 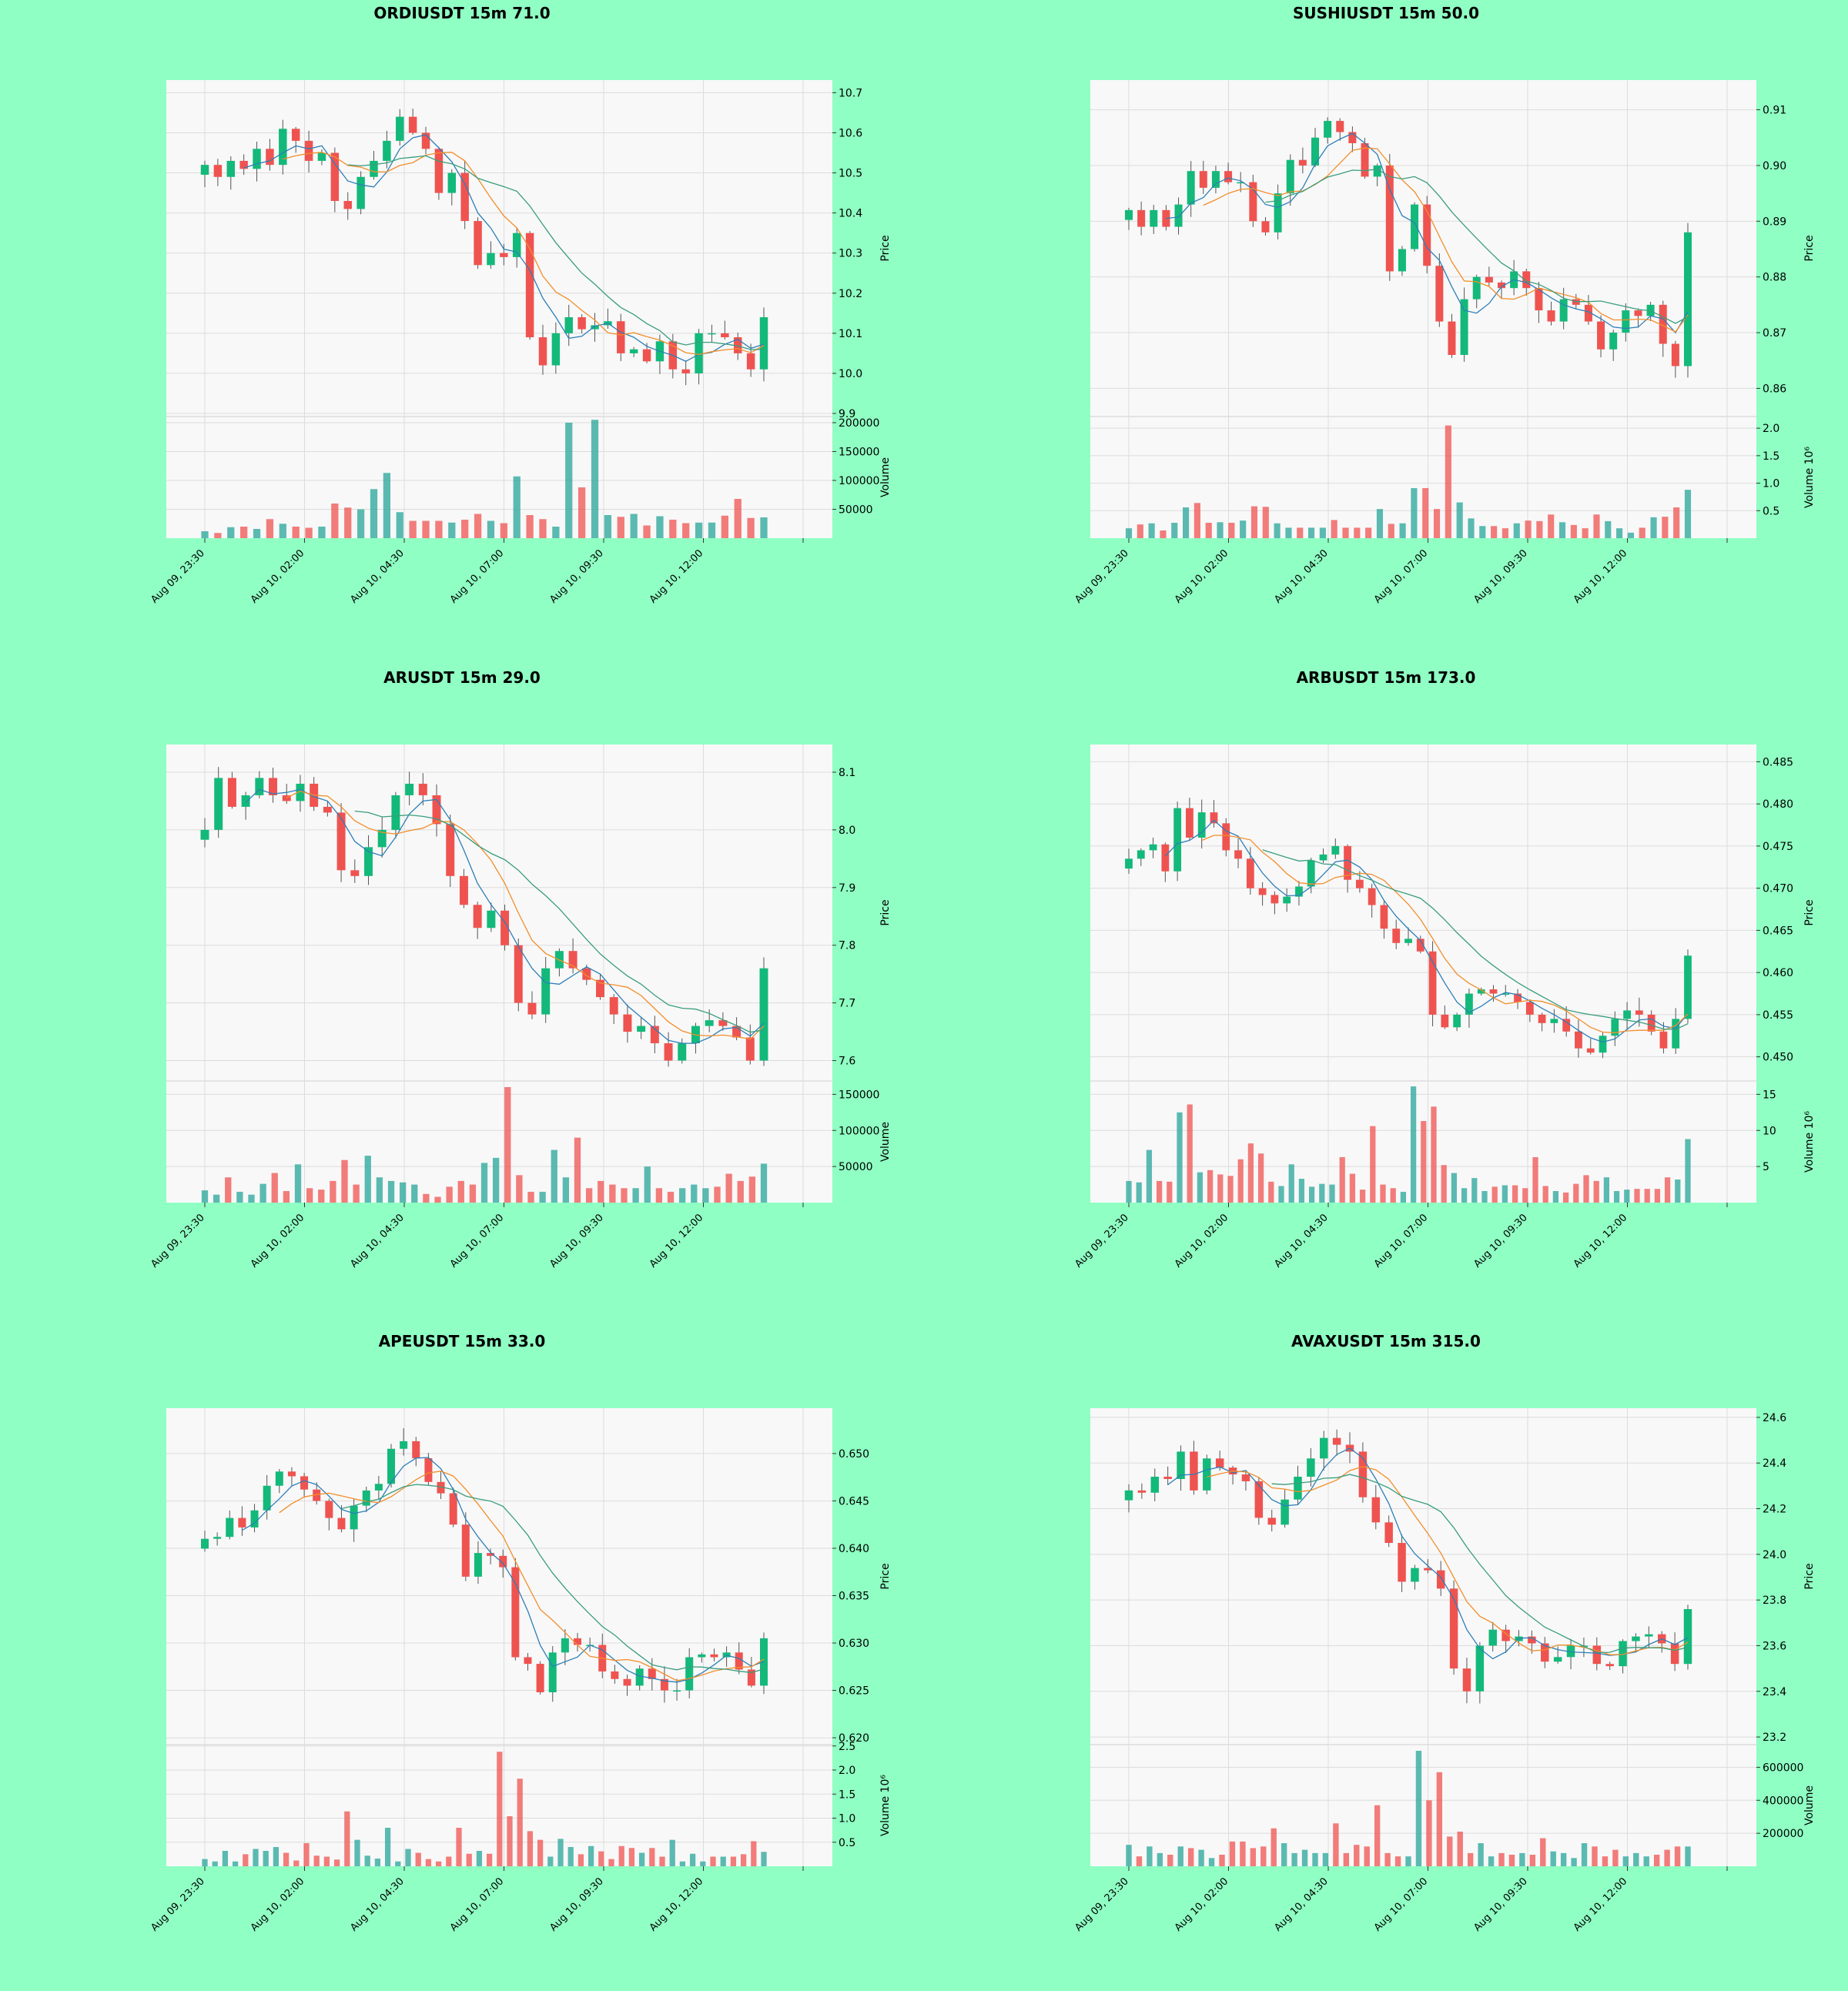 I want to click on price-panel, so click(x=1423, y=1576).